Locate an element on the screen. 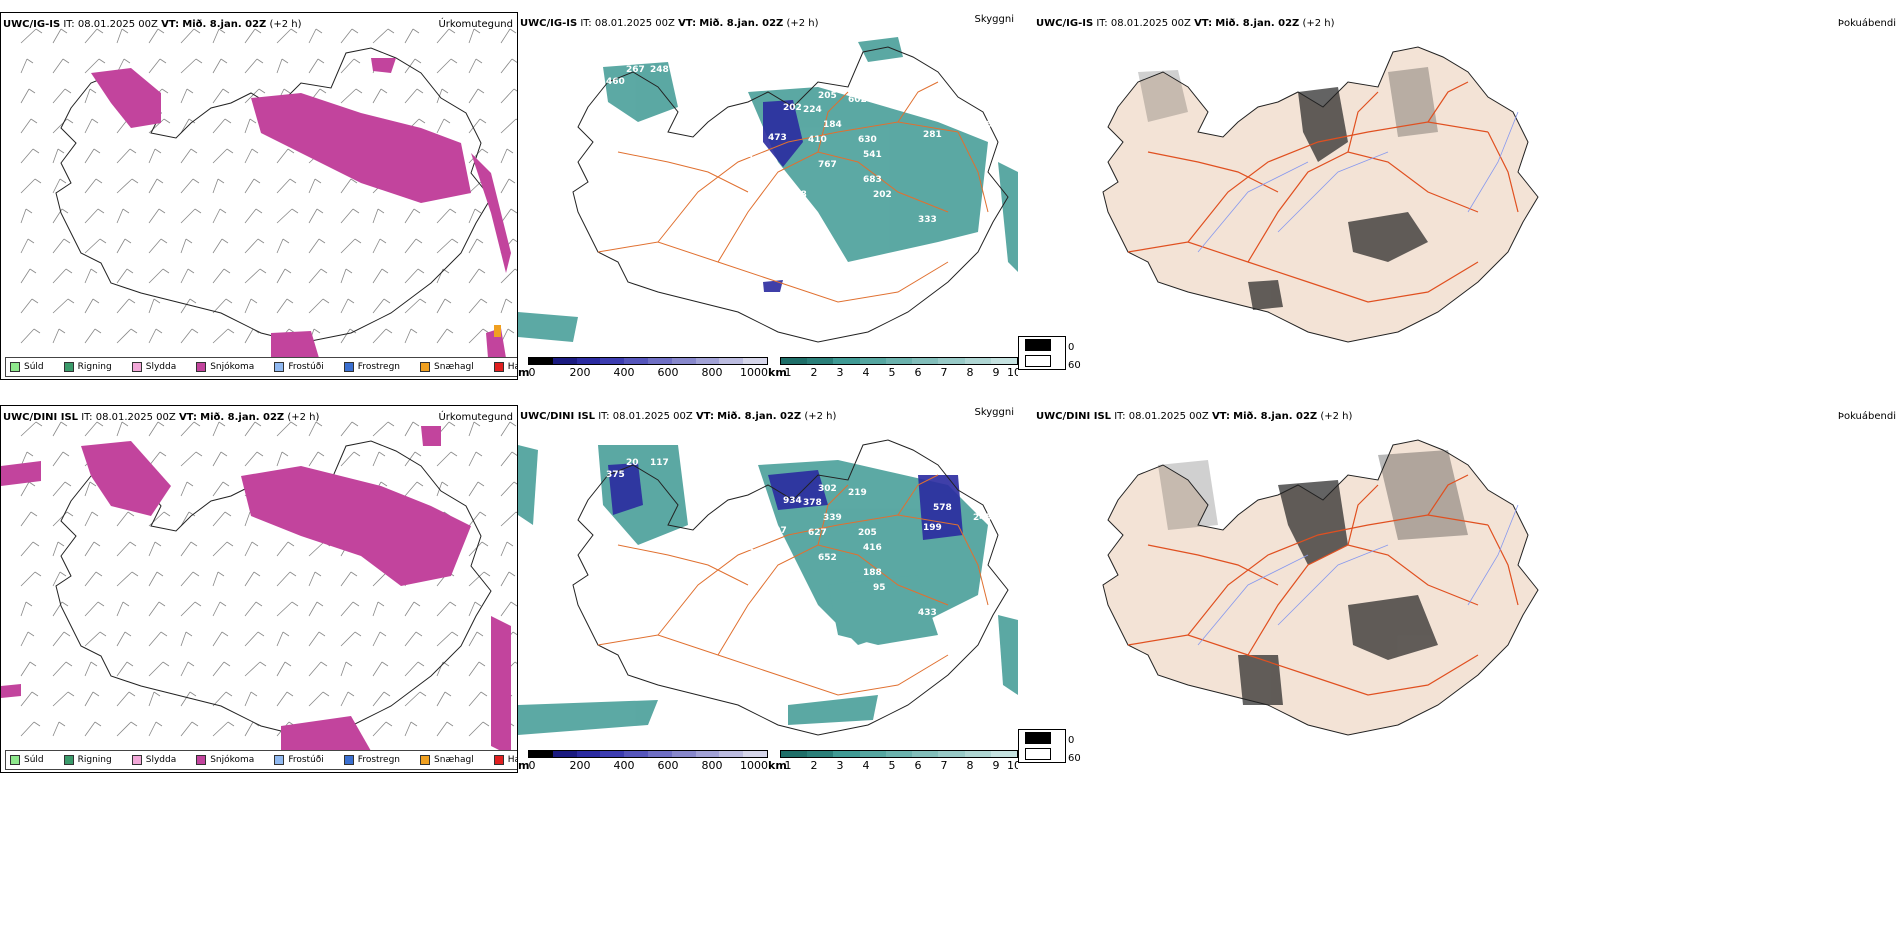 The image size is (1900, 950). snow-areas is located at coordinates (301, 208).